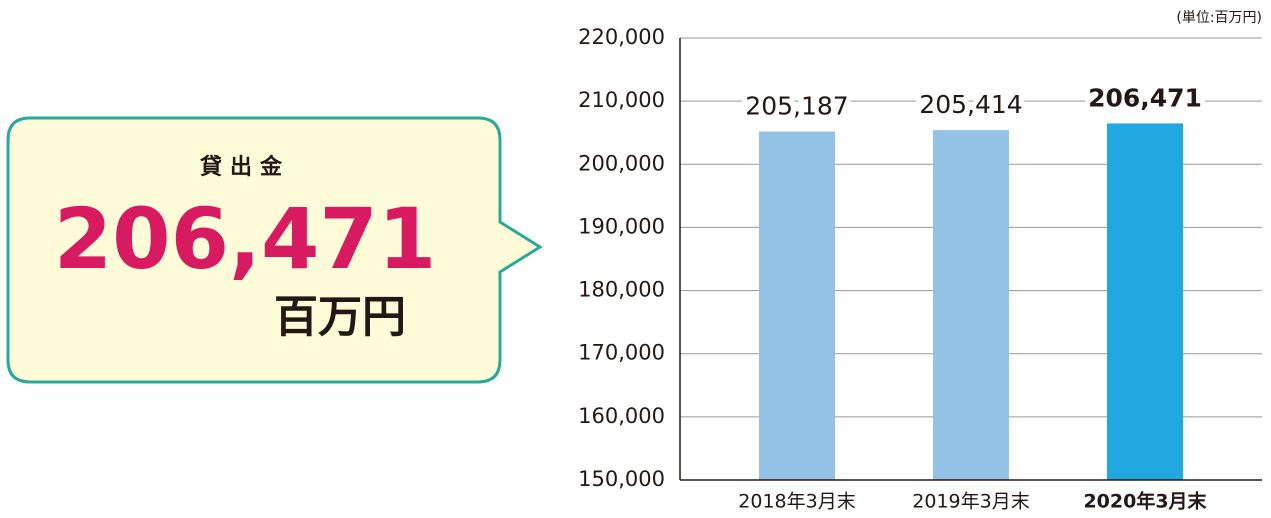  What do you see at coordinates (340, 317) in the screenshot?
I see `callout-unit: 百万円` at bounding box center [340, 317].